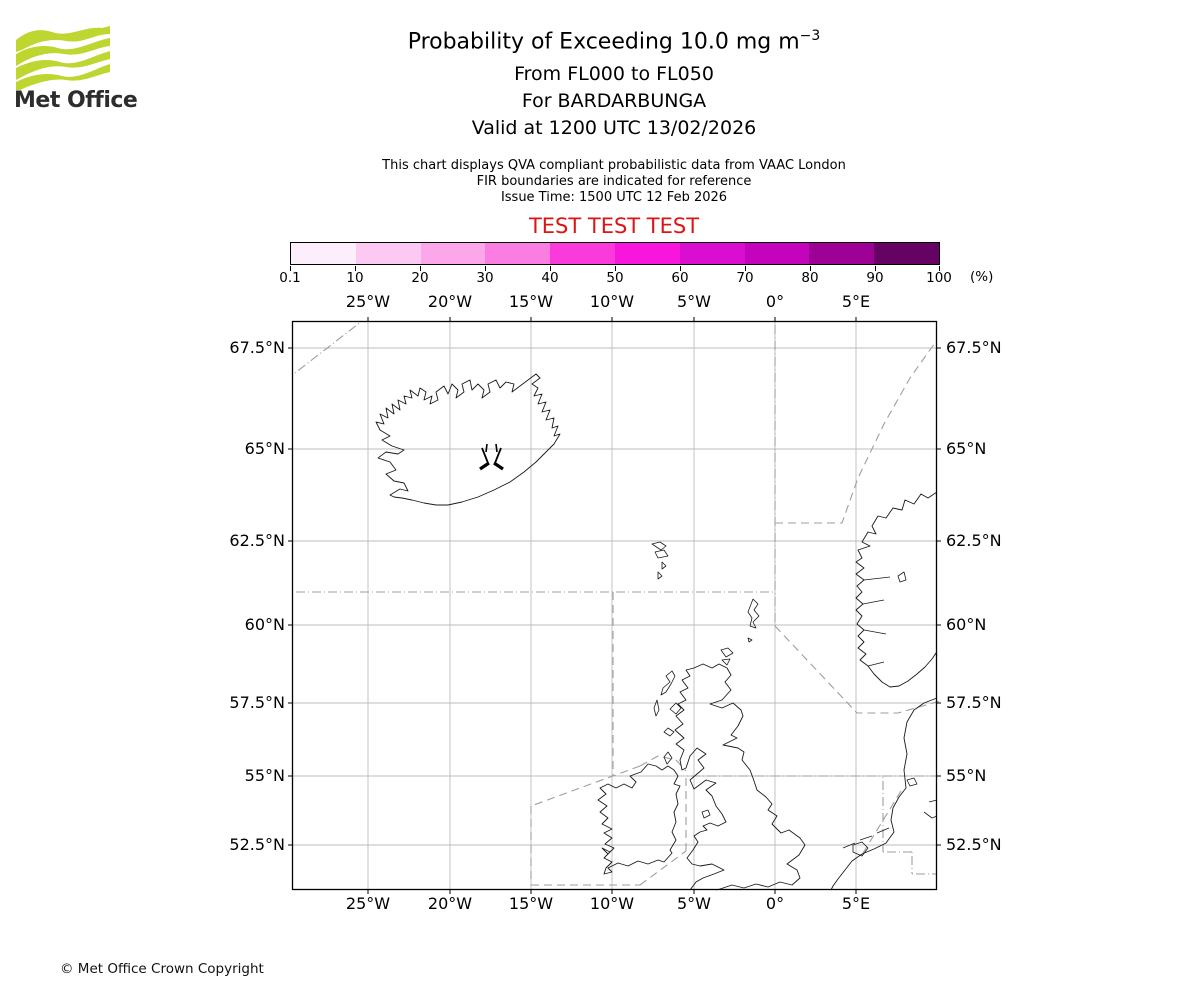 This screenshot has width=1200, height=1000. I want to click on test-banner: TEST TEST TEST, so click(614, 226).